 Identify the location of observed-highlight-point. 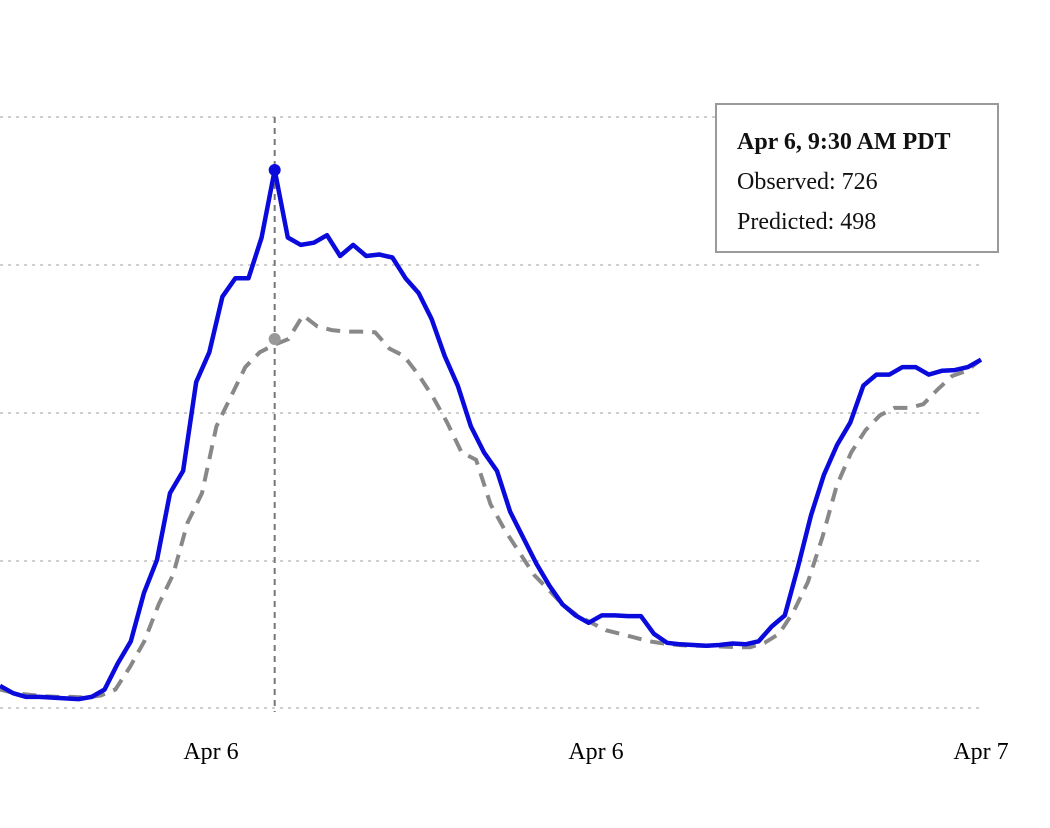
(274, 170).